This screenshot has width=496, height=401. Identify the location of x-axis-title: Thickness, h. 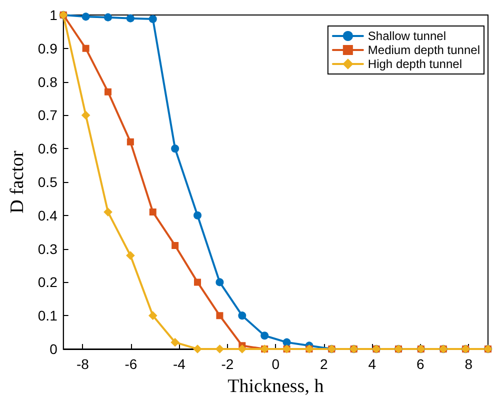
(276, 386).